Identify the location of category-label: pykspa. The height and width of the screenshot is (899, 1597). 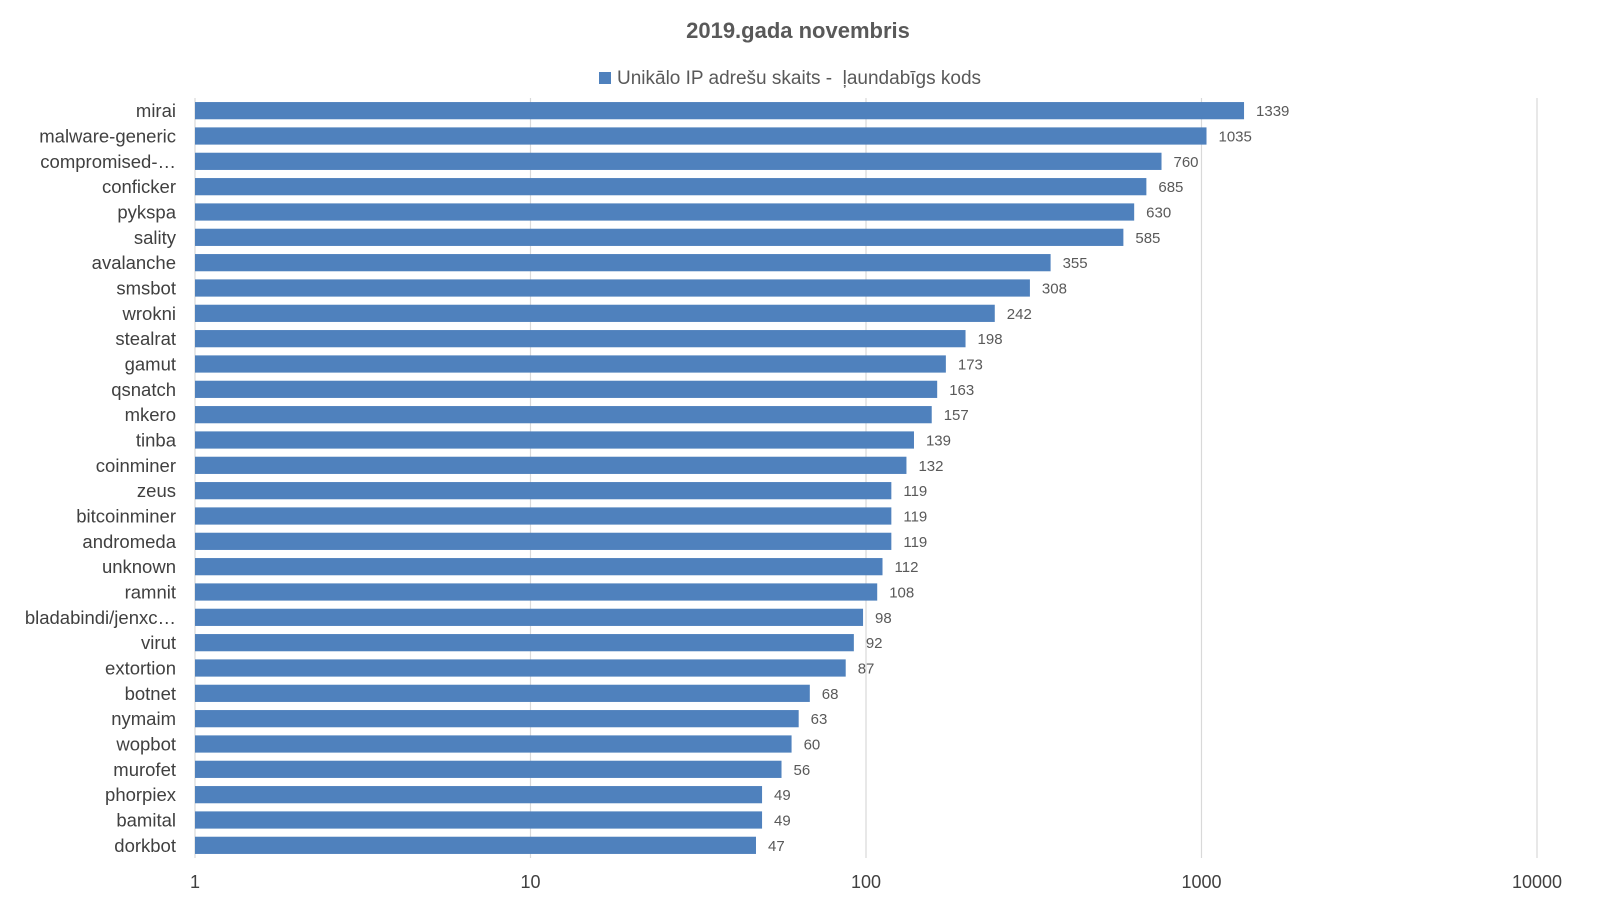
(146, 212).